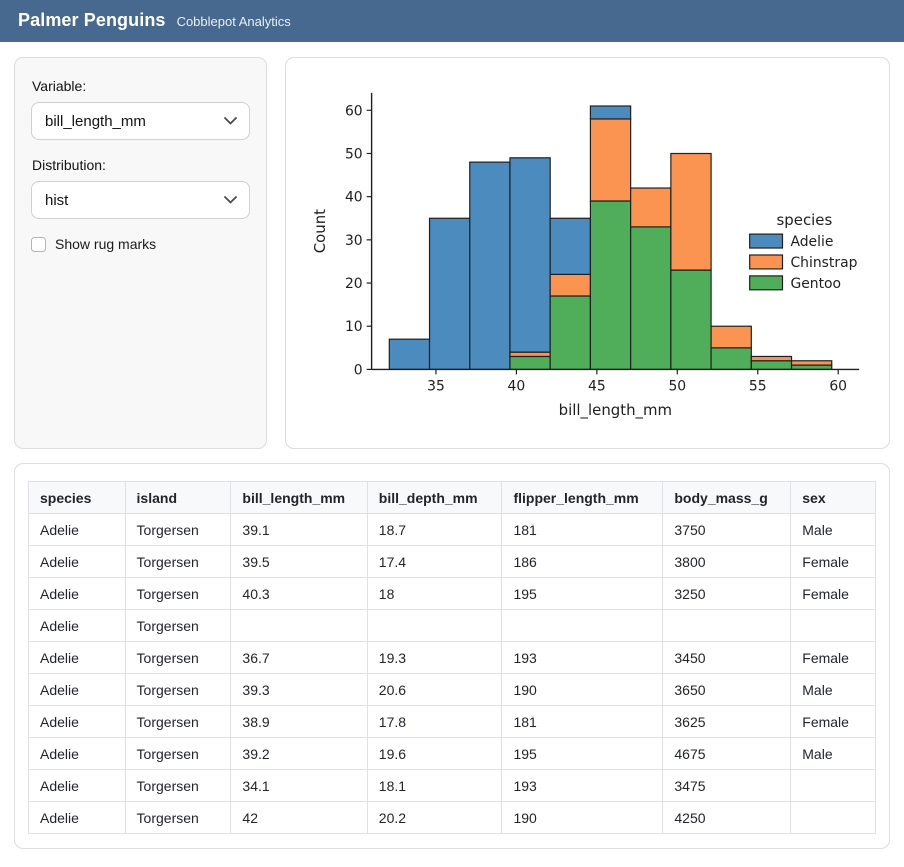  Describe the element at coordinates (92, 20) in the screenshot. I see `app-title: Palmer Penguins` at that location.